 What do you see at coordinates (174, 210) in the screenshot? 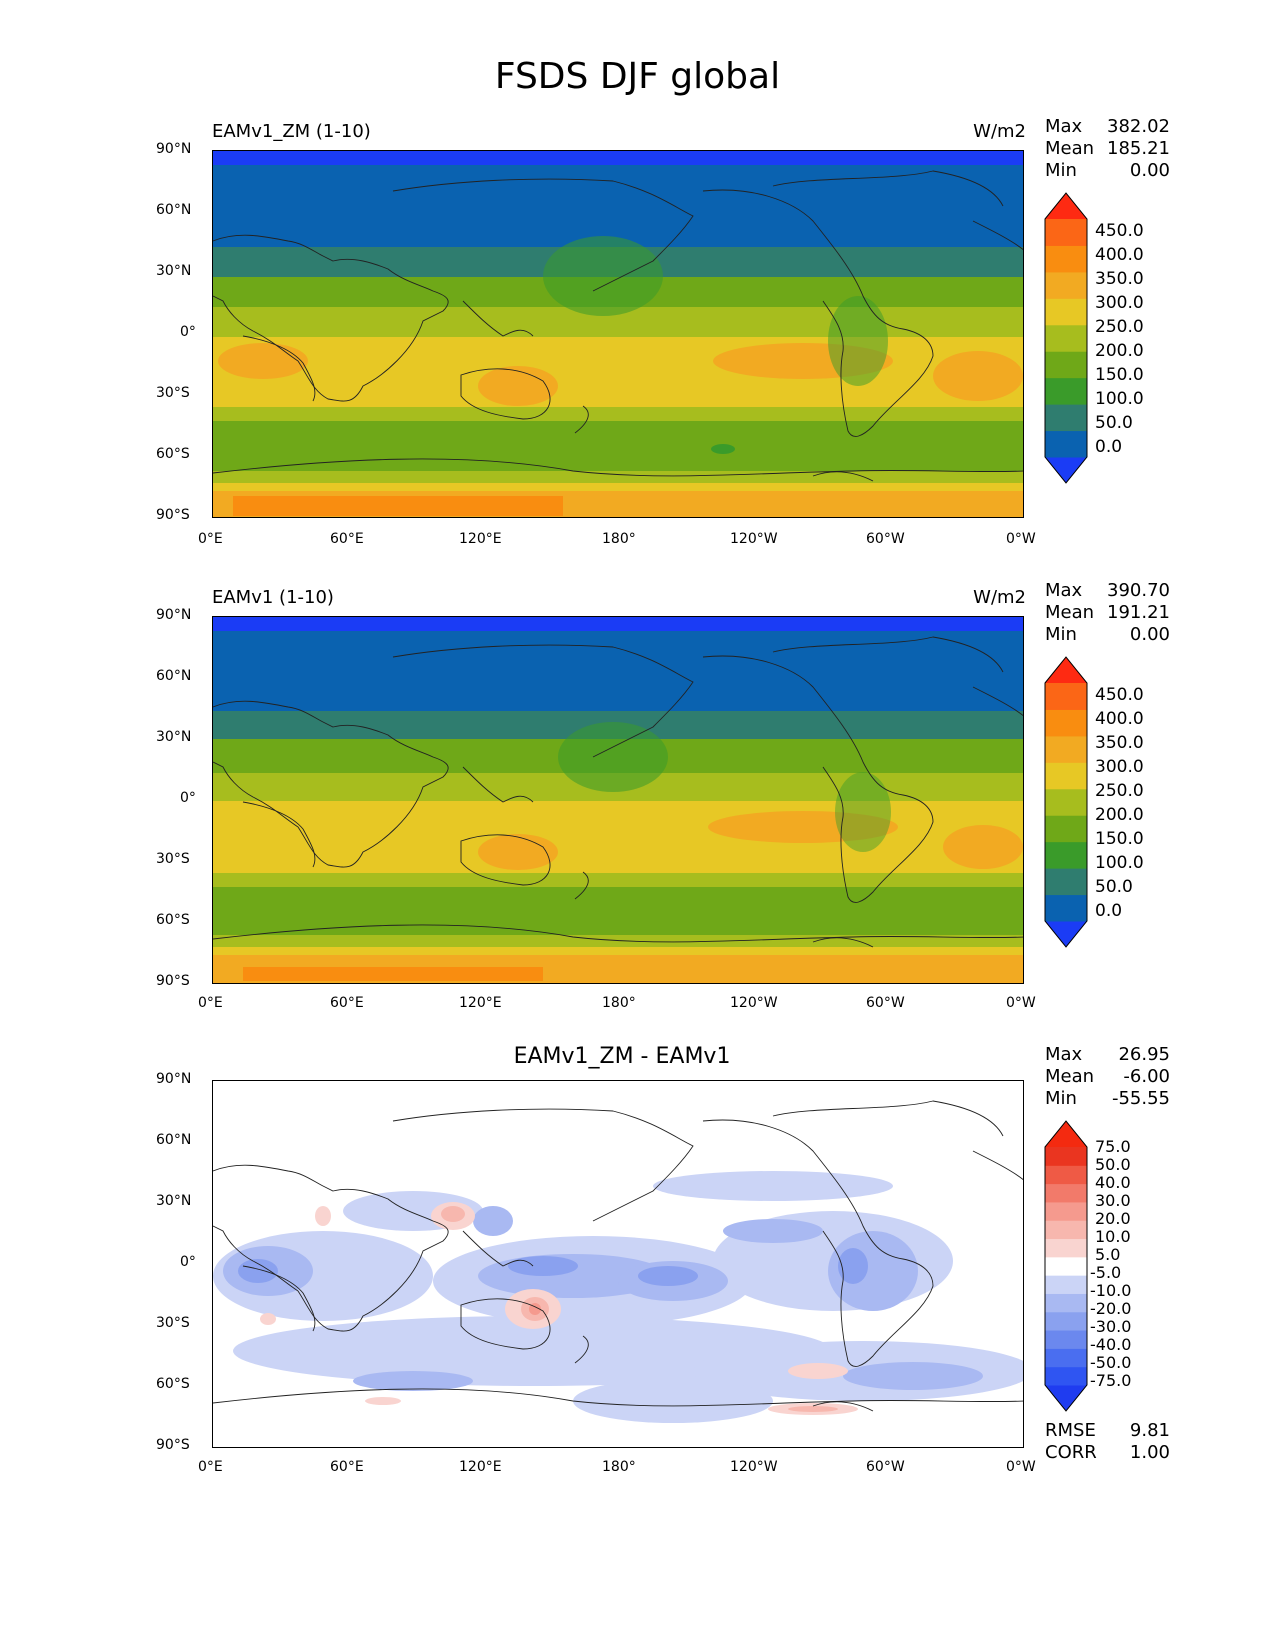
I see `panel1-ytick: 60°N` at bounding box center [174, 210].